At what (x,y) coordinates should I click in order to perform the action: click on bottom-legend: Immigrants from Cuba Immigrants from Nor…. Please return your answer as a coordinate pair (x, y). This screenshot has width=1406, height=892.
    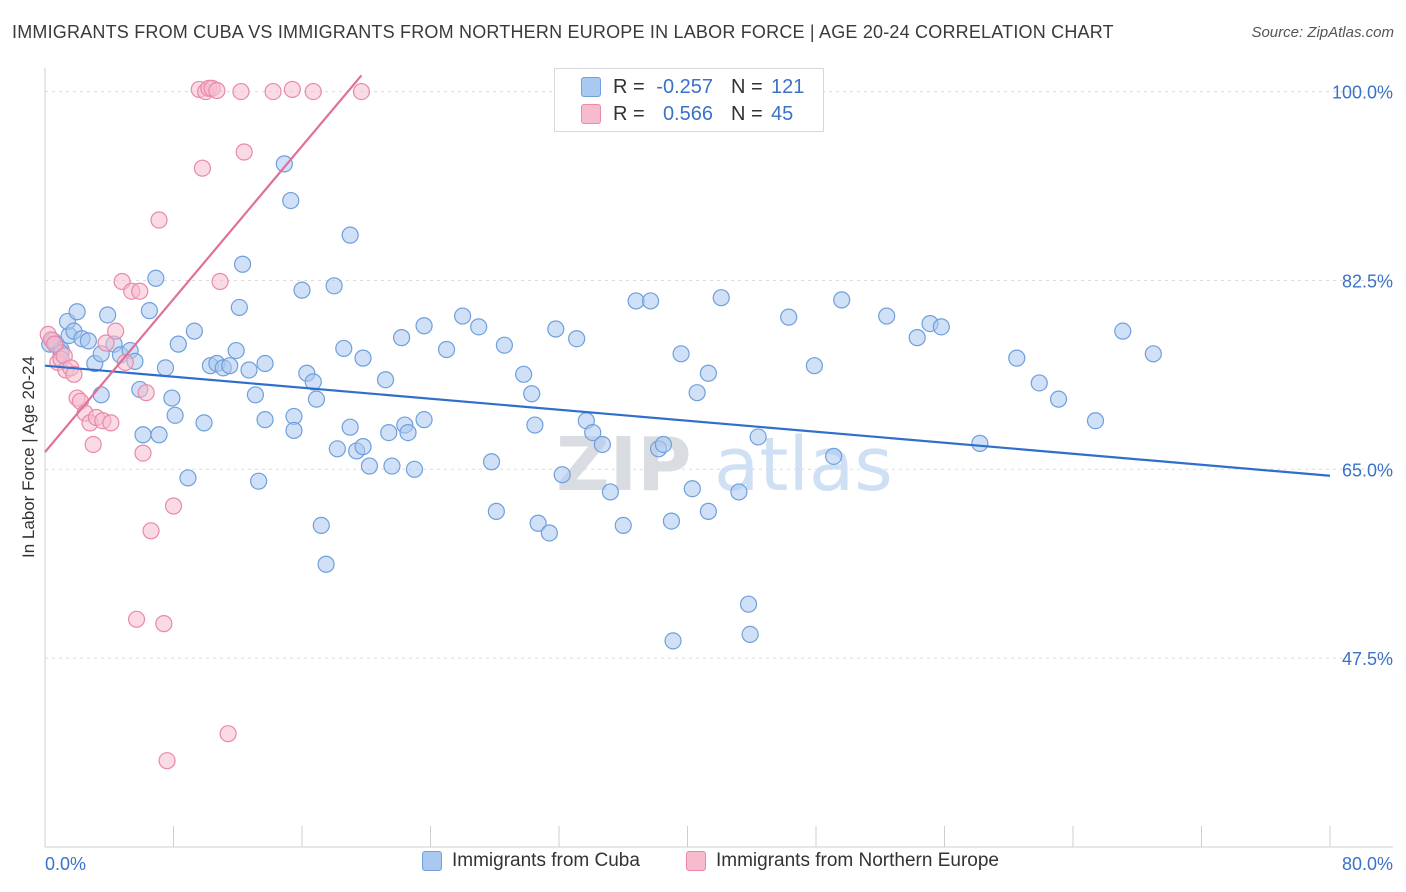
    Looking at the image, I should click on (703, 865).